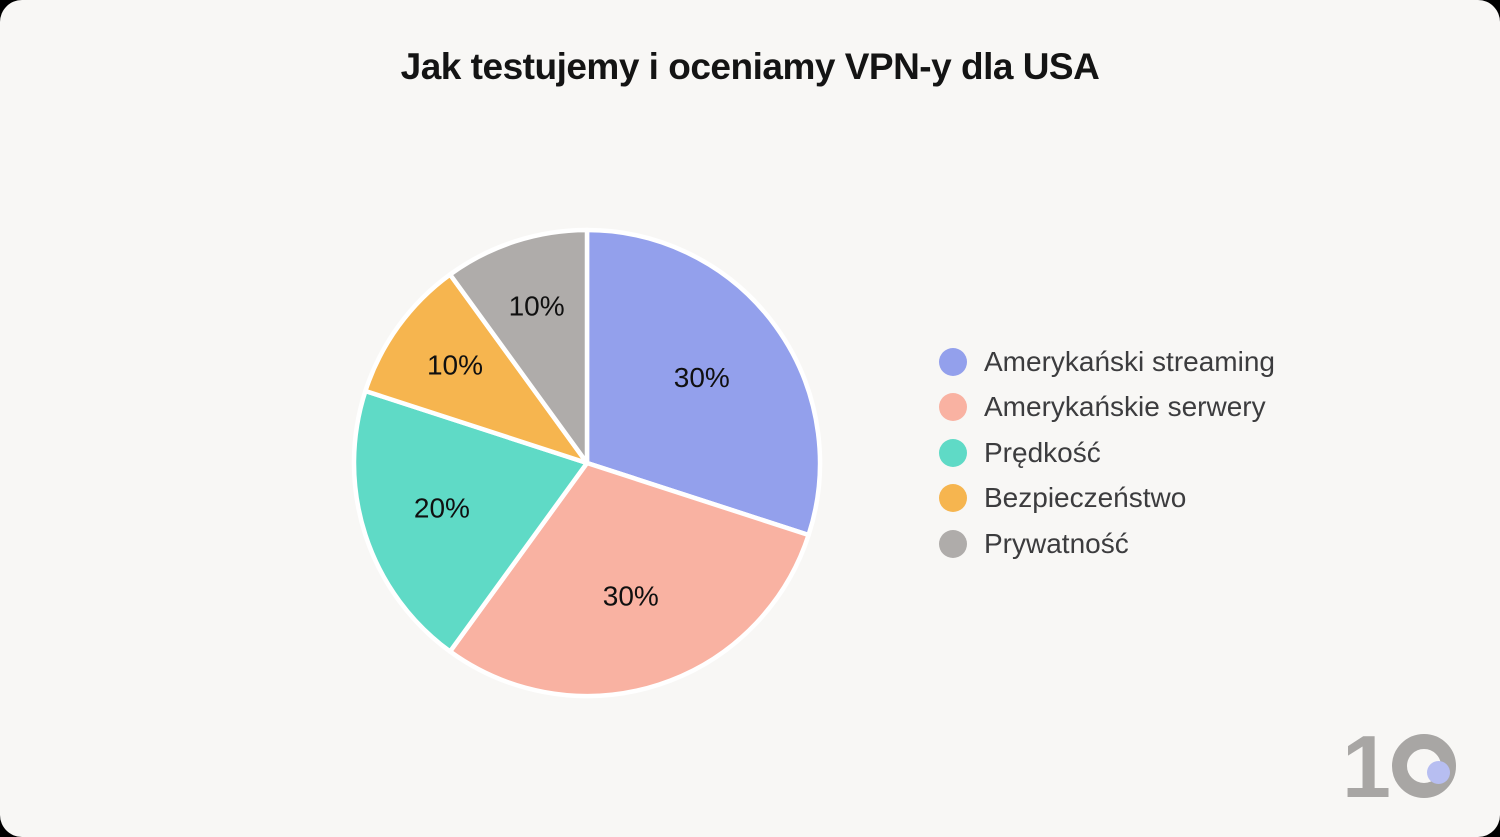 The width and height of the screenshot is (1500, 837). What do you see at coordinates (442, 508) in the screenshot?
I see `pie-slice-label-3: 20%` at bounding box center [442, 508].